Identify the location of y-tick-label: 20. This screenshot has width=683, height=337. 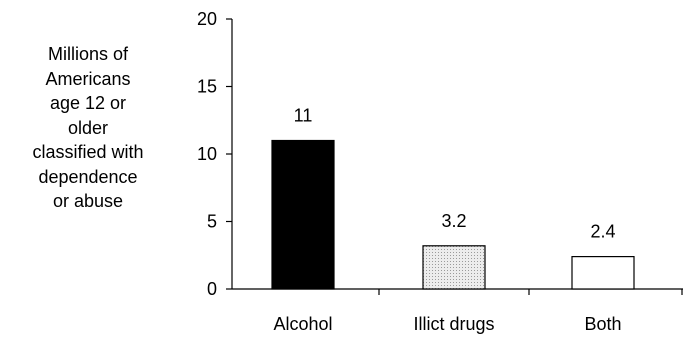
(207, 19).